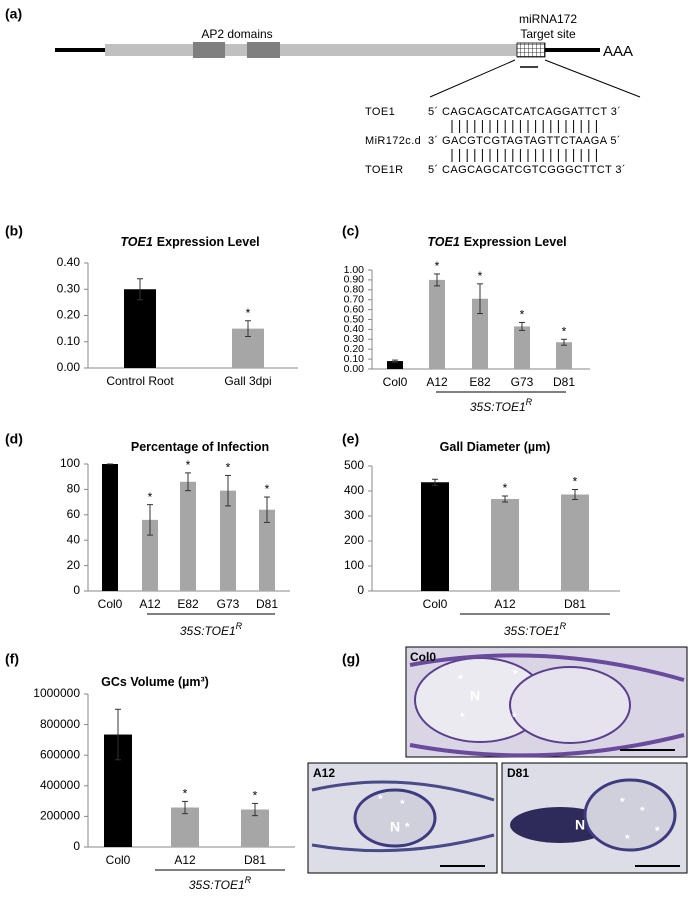  I want to click on y-tick-label: 0.60, so click(354, 309).